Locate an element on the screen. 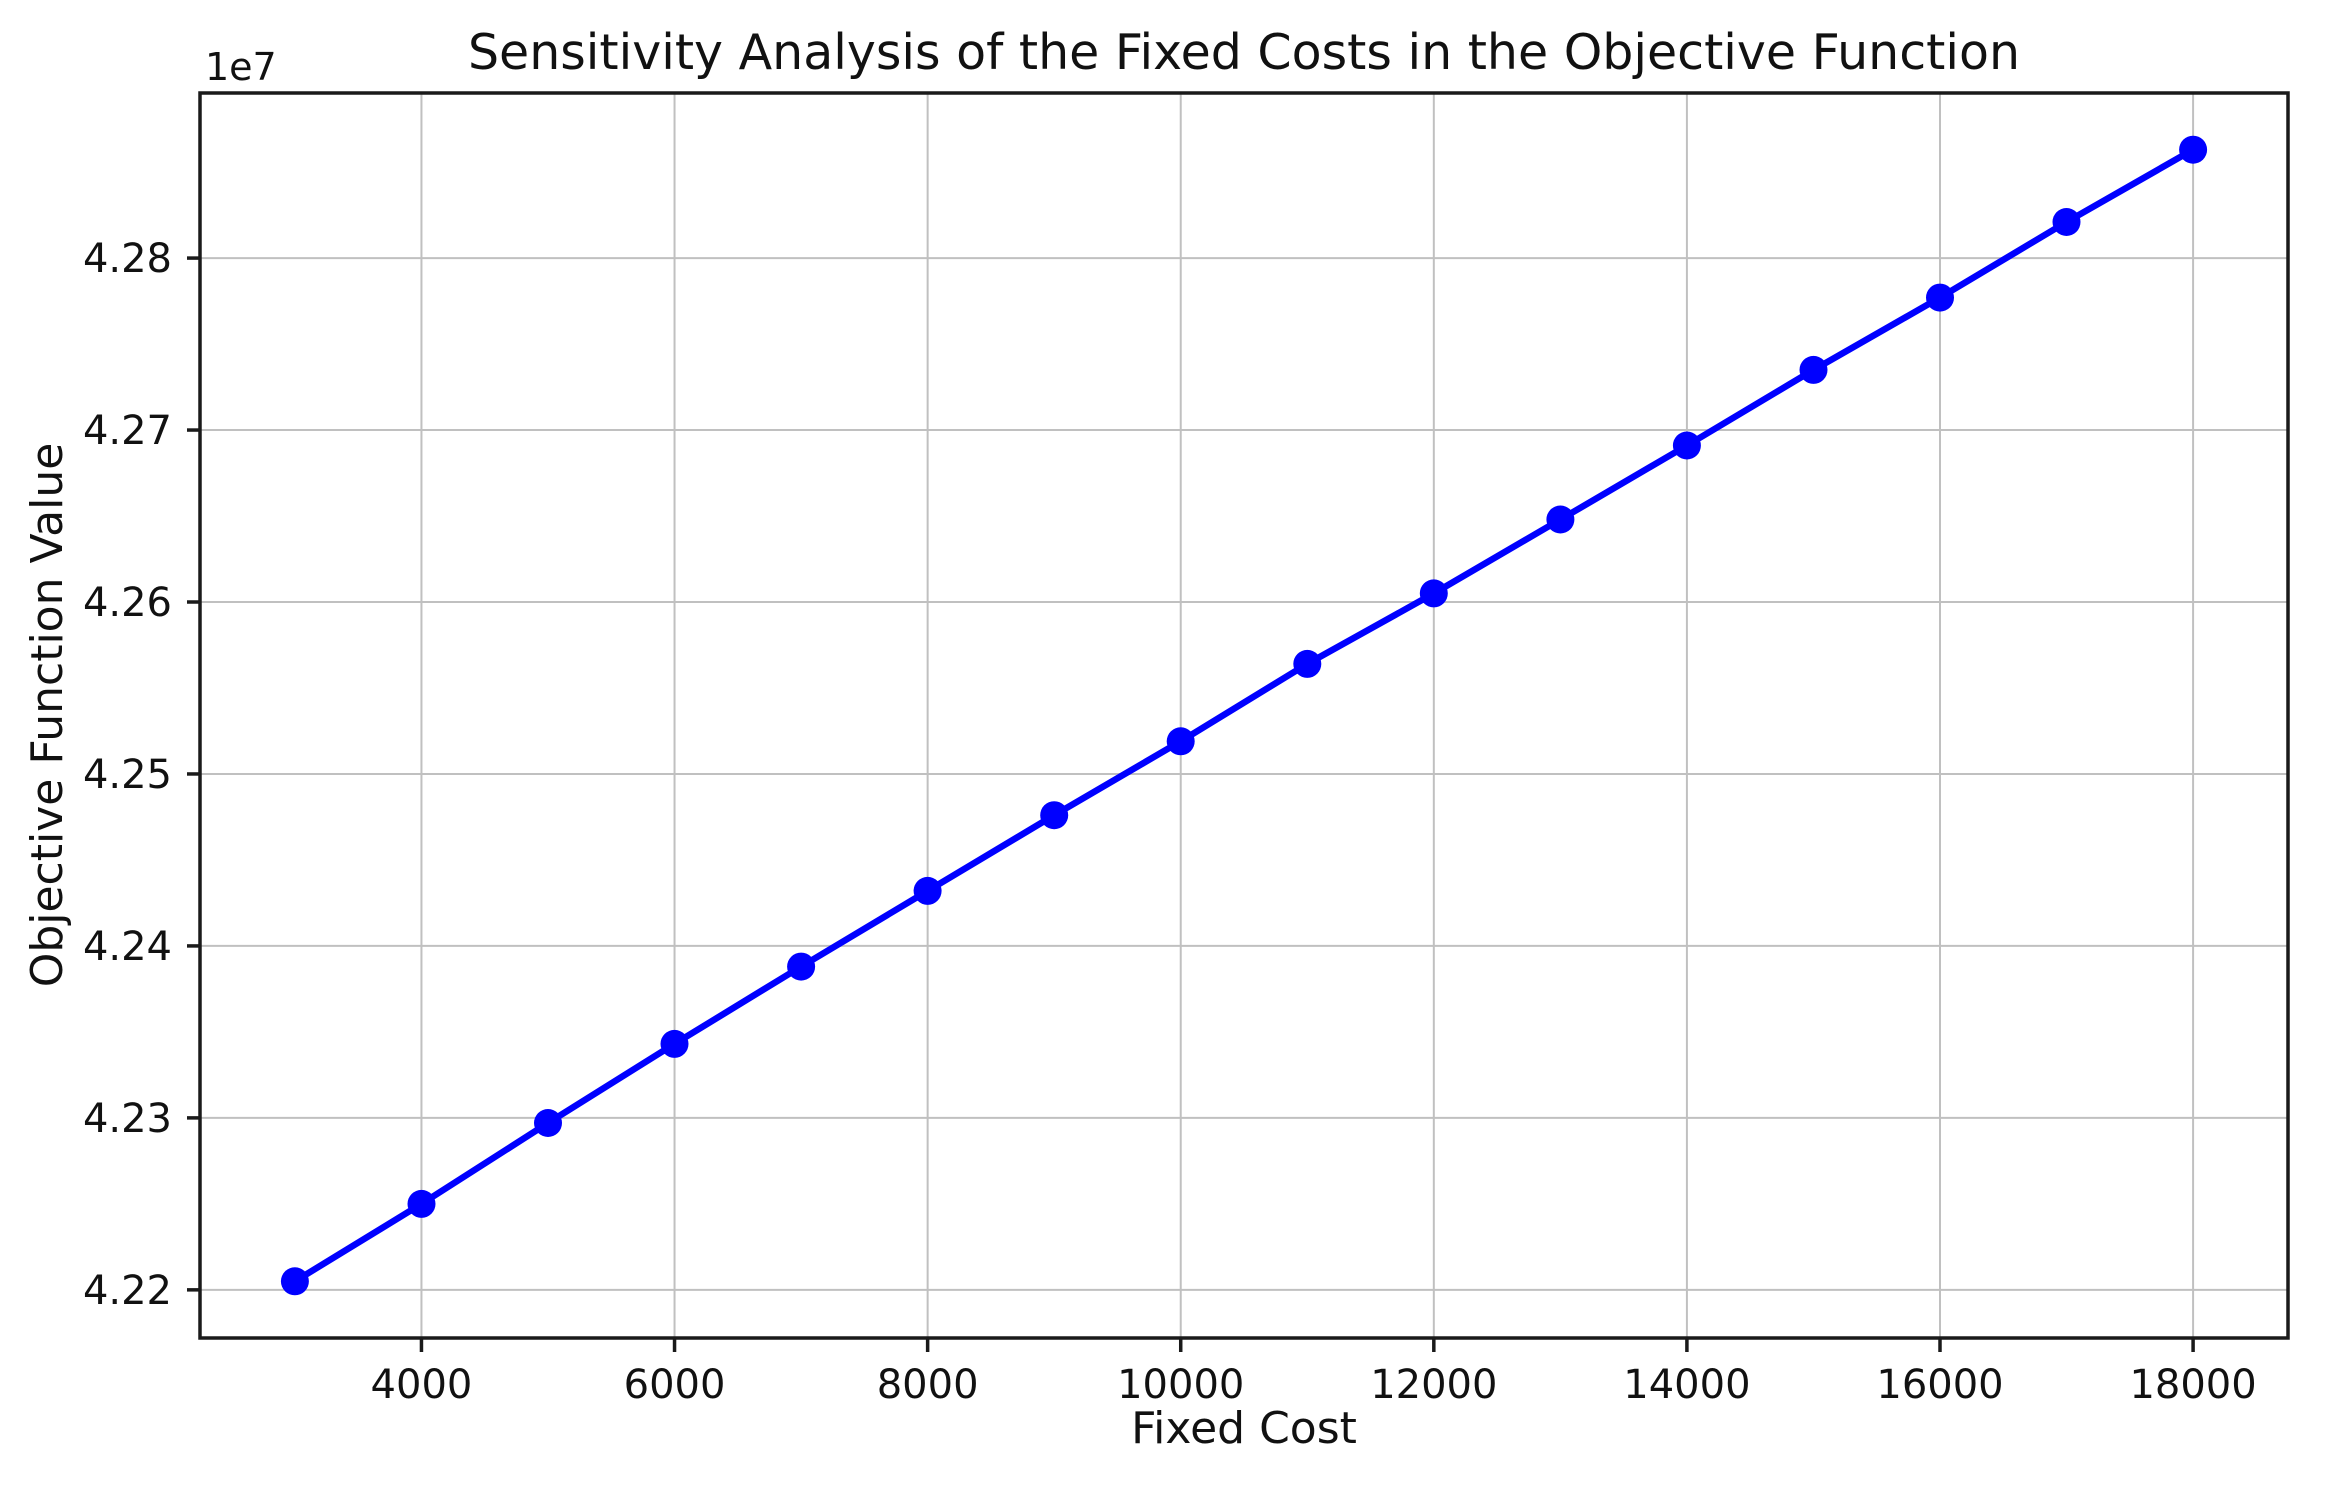 This screenshot has width=2326, height=1485. y-tick-label: 4.26 is located at coordinates (127, 603).